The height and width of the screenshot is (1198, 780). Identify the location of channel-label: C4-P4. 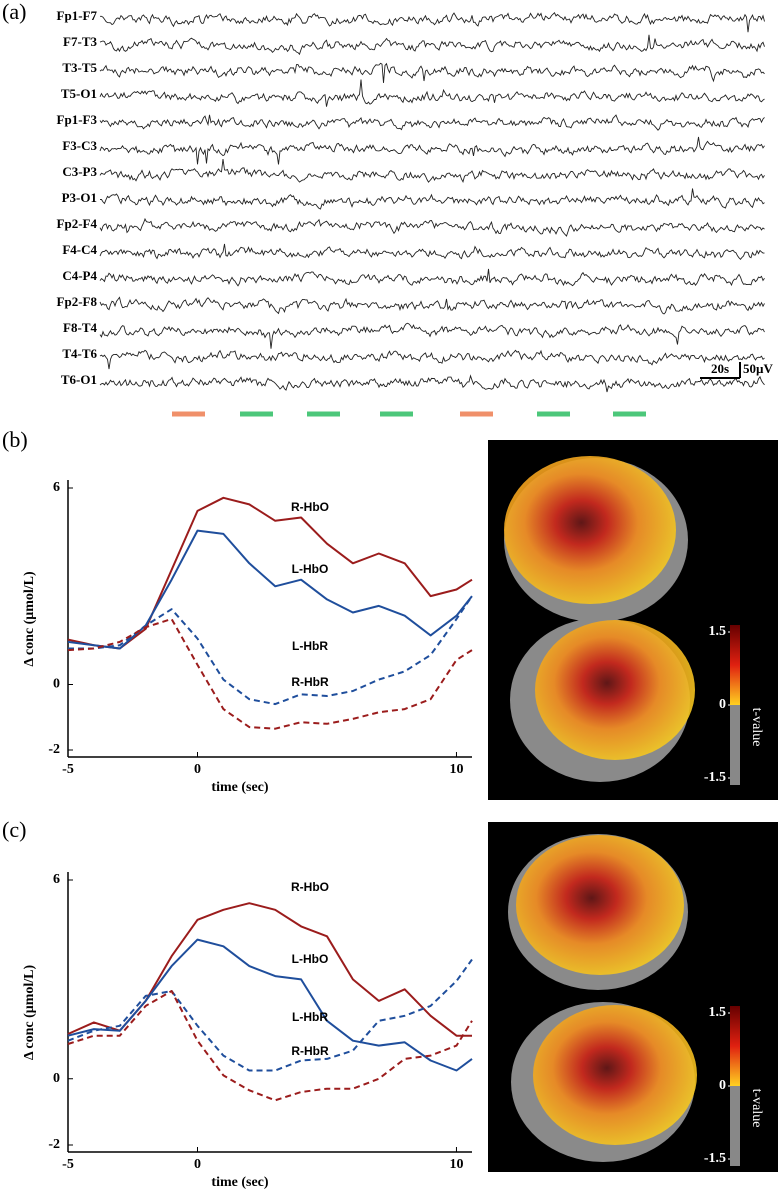
(79, 275).